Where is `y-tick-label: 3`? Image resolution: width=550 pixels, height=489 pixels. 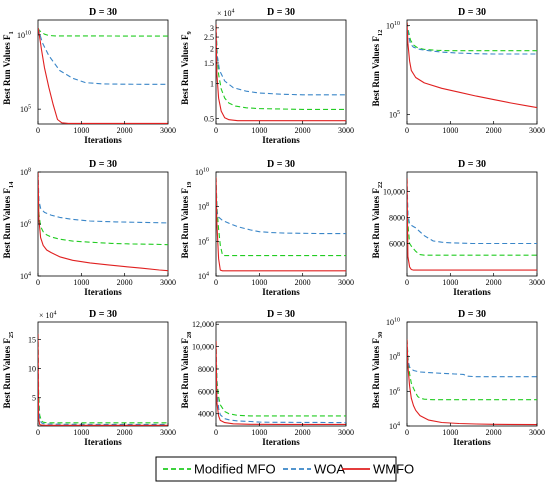
y-tick-label: 3 is located at coordinates (212, 28).